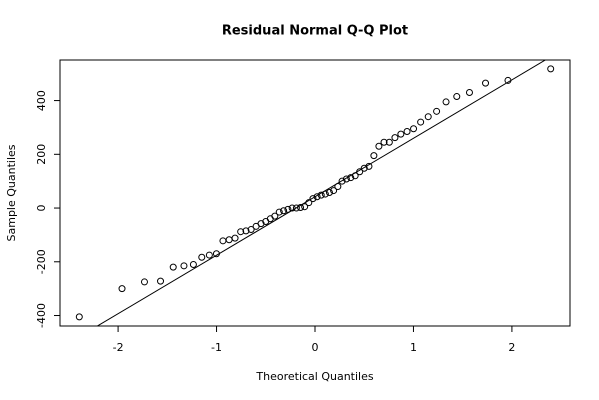 The image size is (599, 400). I want to click on y-tick-label: 200, so click(41, 154).